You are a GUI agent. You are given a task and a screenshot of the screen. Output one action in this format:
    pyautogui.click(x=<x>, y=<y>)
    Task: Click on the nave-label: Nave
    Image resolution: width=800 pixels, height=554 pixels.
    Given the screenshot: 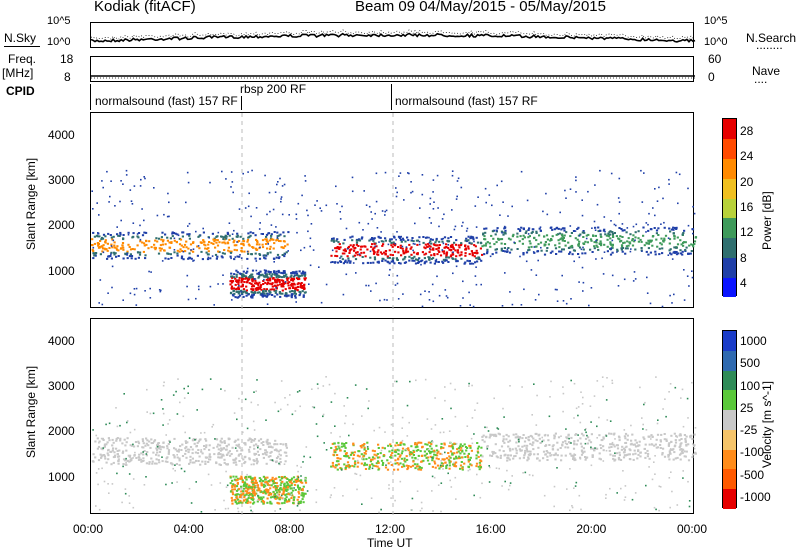 What is the action you would take?
    pyautogui.click(x=766, y=71)
    